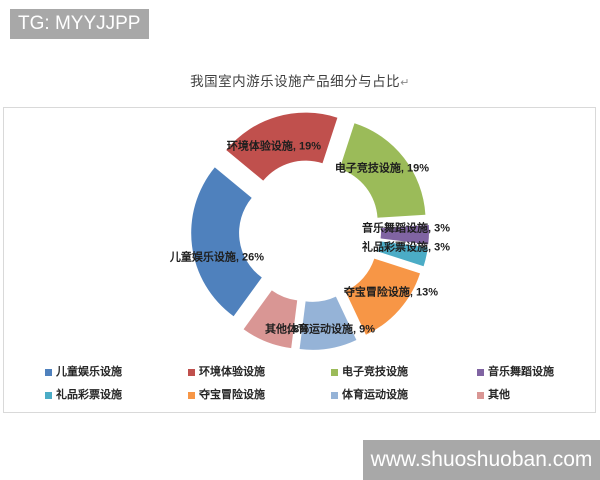  I want to click on legend-item-7: 其他, so click(493, 395).